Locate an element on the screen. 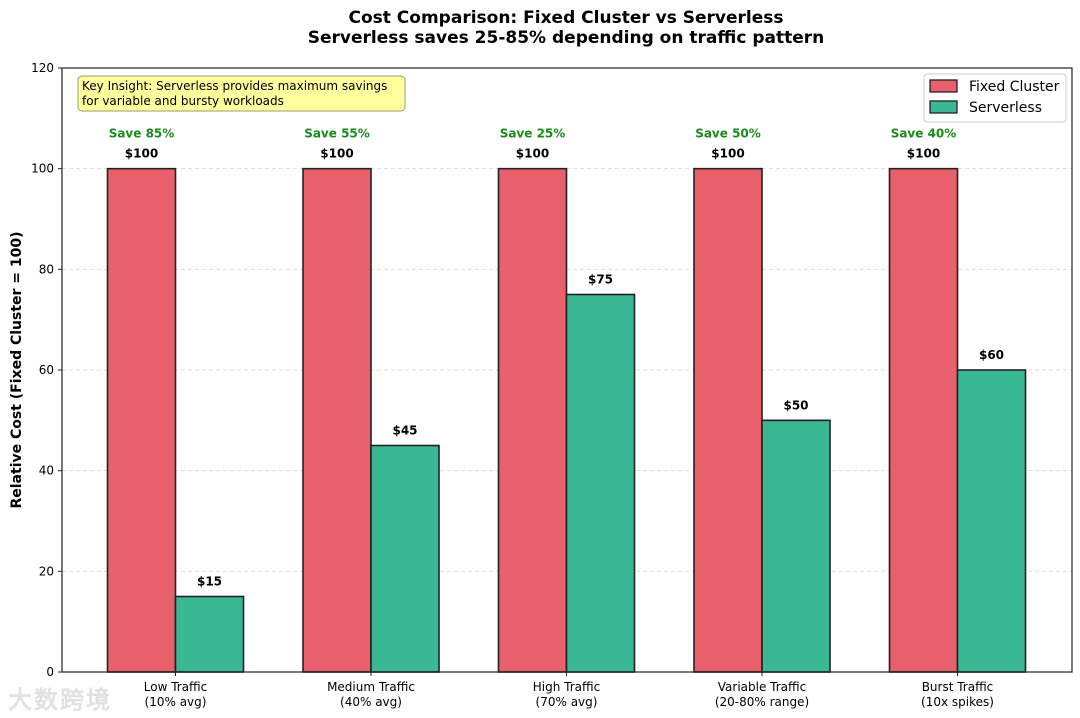 The height and width of the screenshot is (718, 1080). x-tick-sublabel: (70% avg) is located at coordinates (567, 702).